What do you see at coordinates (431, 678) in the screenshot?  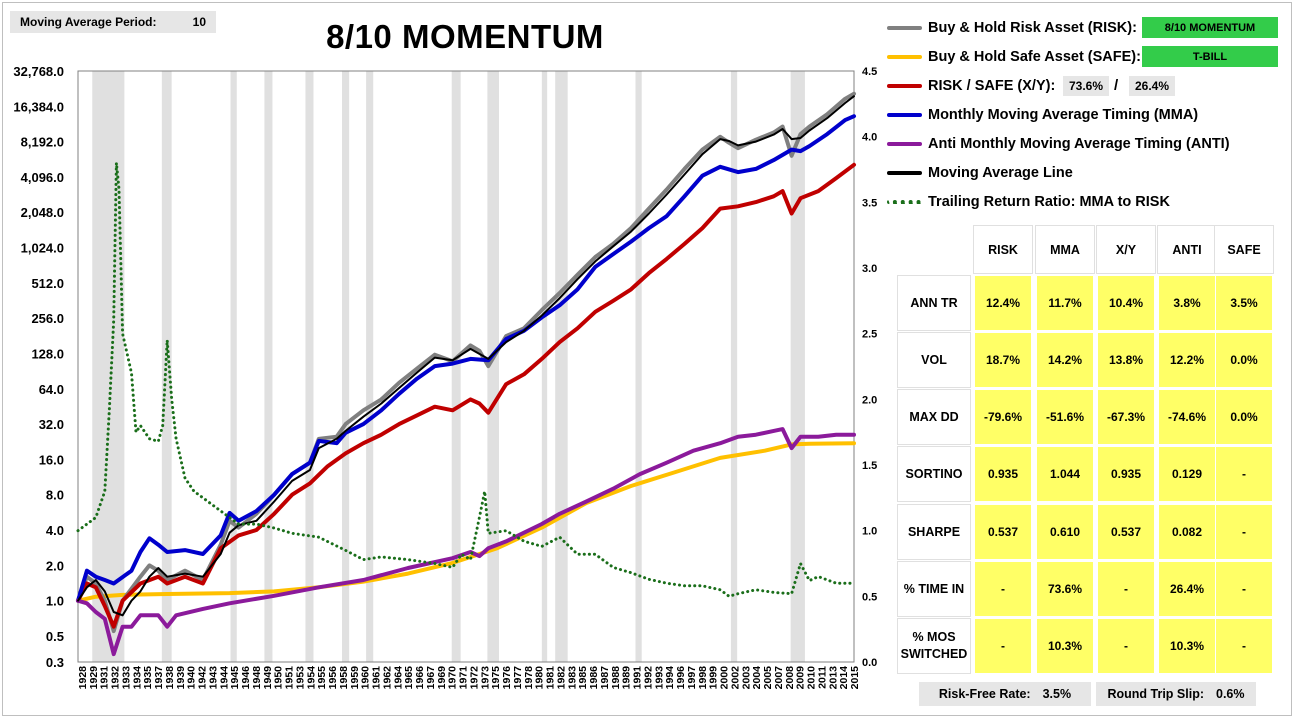 I see `x-tick-label: 1967` at bounding box center [431, 678].